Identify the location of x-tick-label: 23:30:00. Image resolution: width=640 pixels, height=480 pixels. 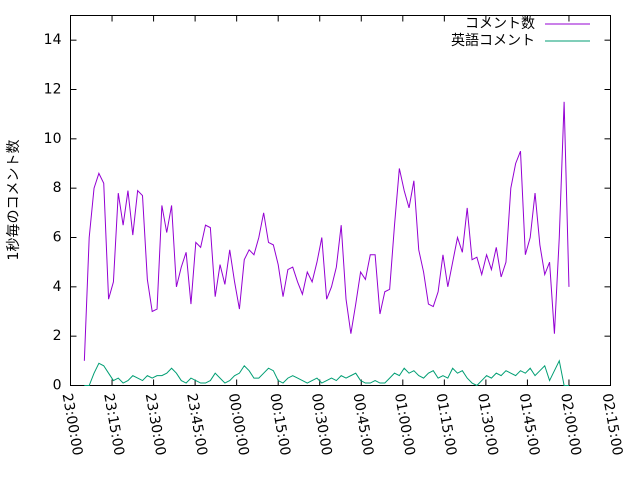
(155, 424).